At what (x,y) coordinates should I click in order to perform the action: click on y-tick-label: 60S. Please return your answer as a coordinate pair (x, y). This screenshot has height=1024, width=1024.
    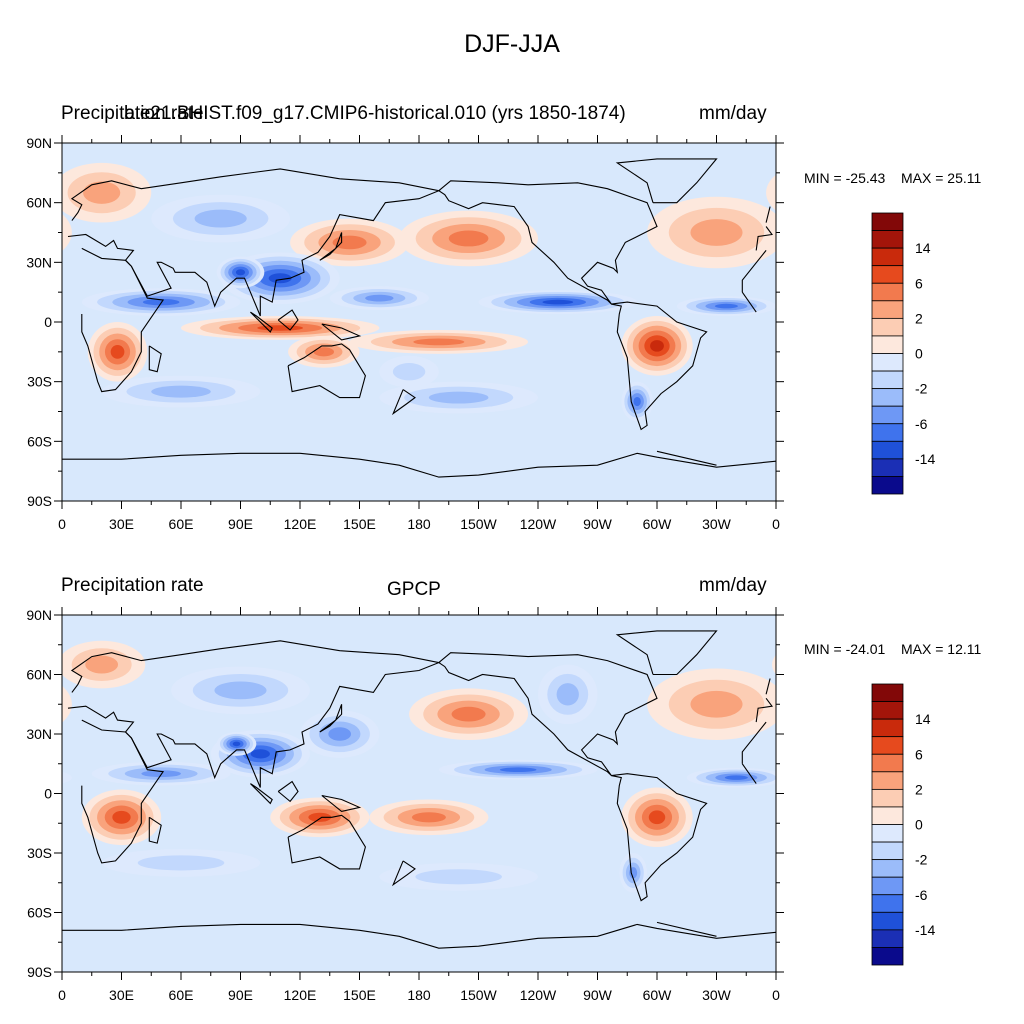
    Looking at the image, I should click on (39, 913).